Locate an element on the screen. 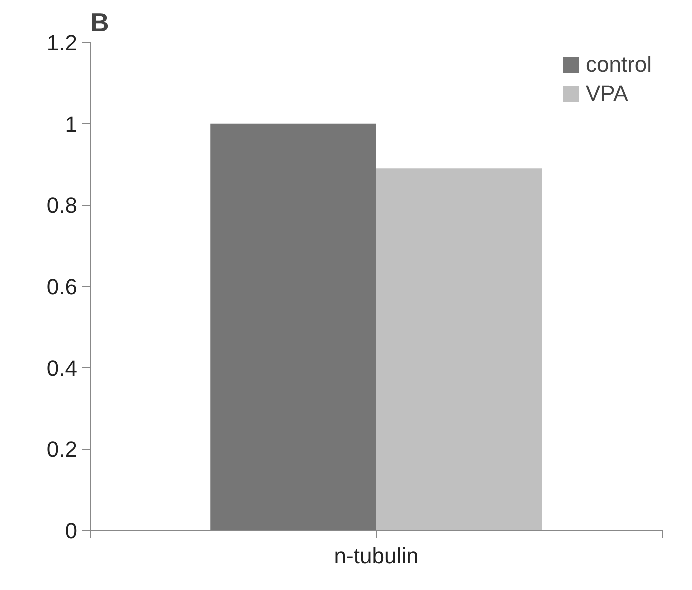 The height and width of the screenshot is (590, 692). y-tick-label: 0.6 is located at coordinates (62, 287).